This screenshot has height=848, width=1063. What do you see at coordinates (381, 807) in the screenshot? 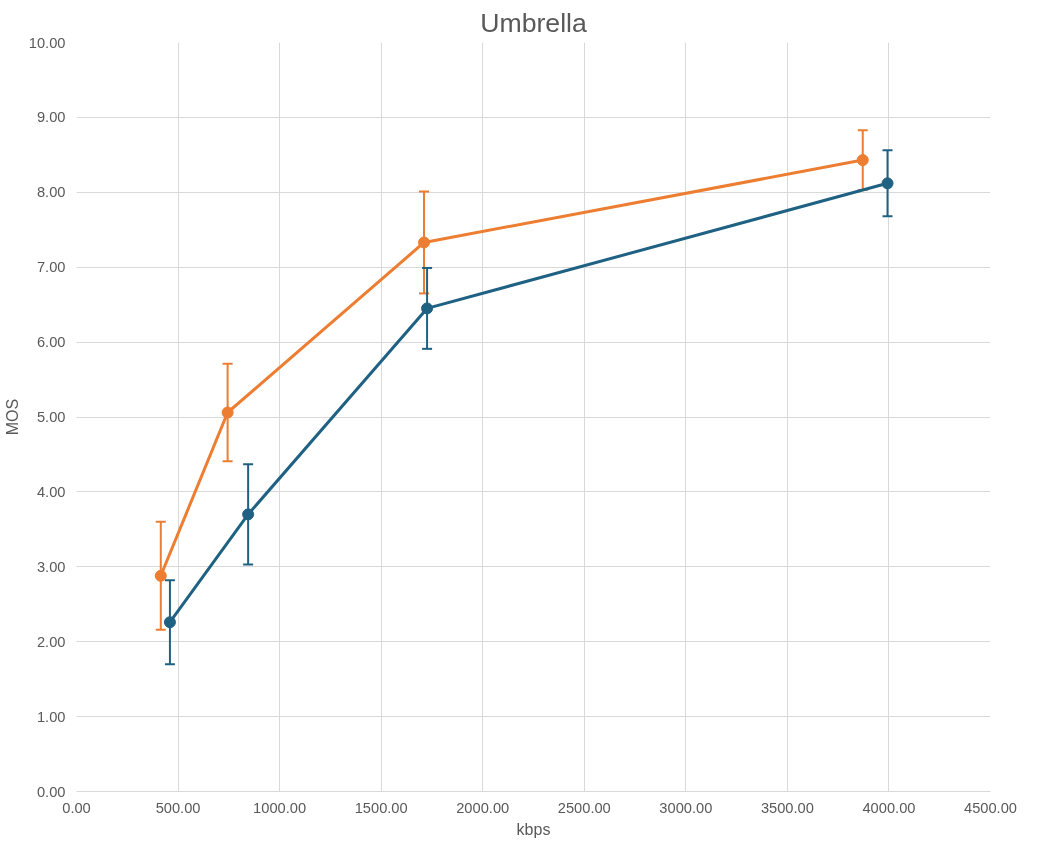
I see `x-tick-label: 1500.00` at bounding box center [381, 807].